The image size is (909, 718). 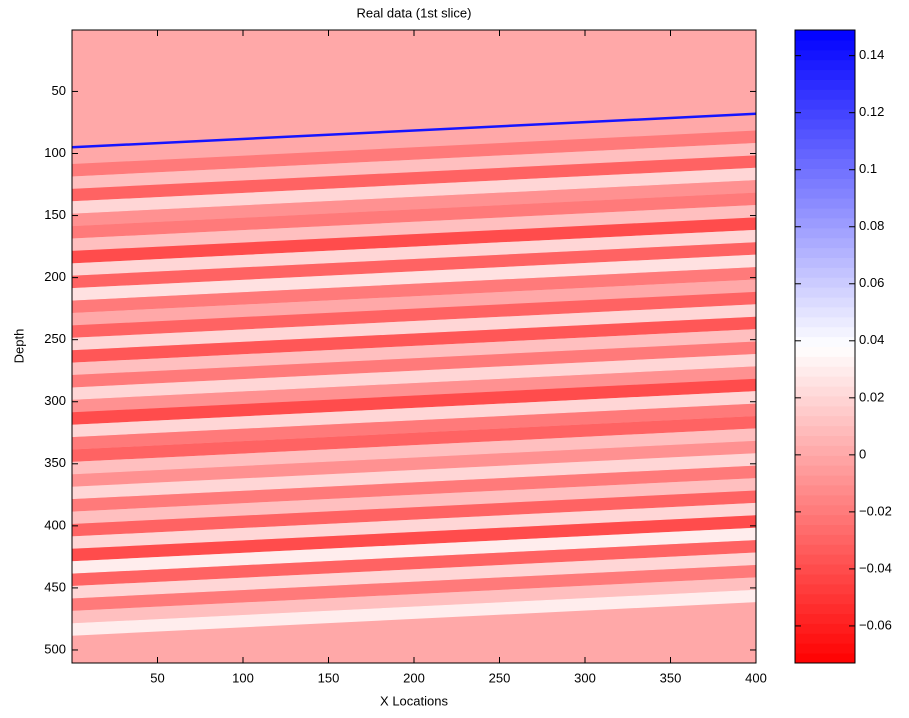 I want to click on x-tick-label: 300, so click(x=585, y=677).